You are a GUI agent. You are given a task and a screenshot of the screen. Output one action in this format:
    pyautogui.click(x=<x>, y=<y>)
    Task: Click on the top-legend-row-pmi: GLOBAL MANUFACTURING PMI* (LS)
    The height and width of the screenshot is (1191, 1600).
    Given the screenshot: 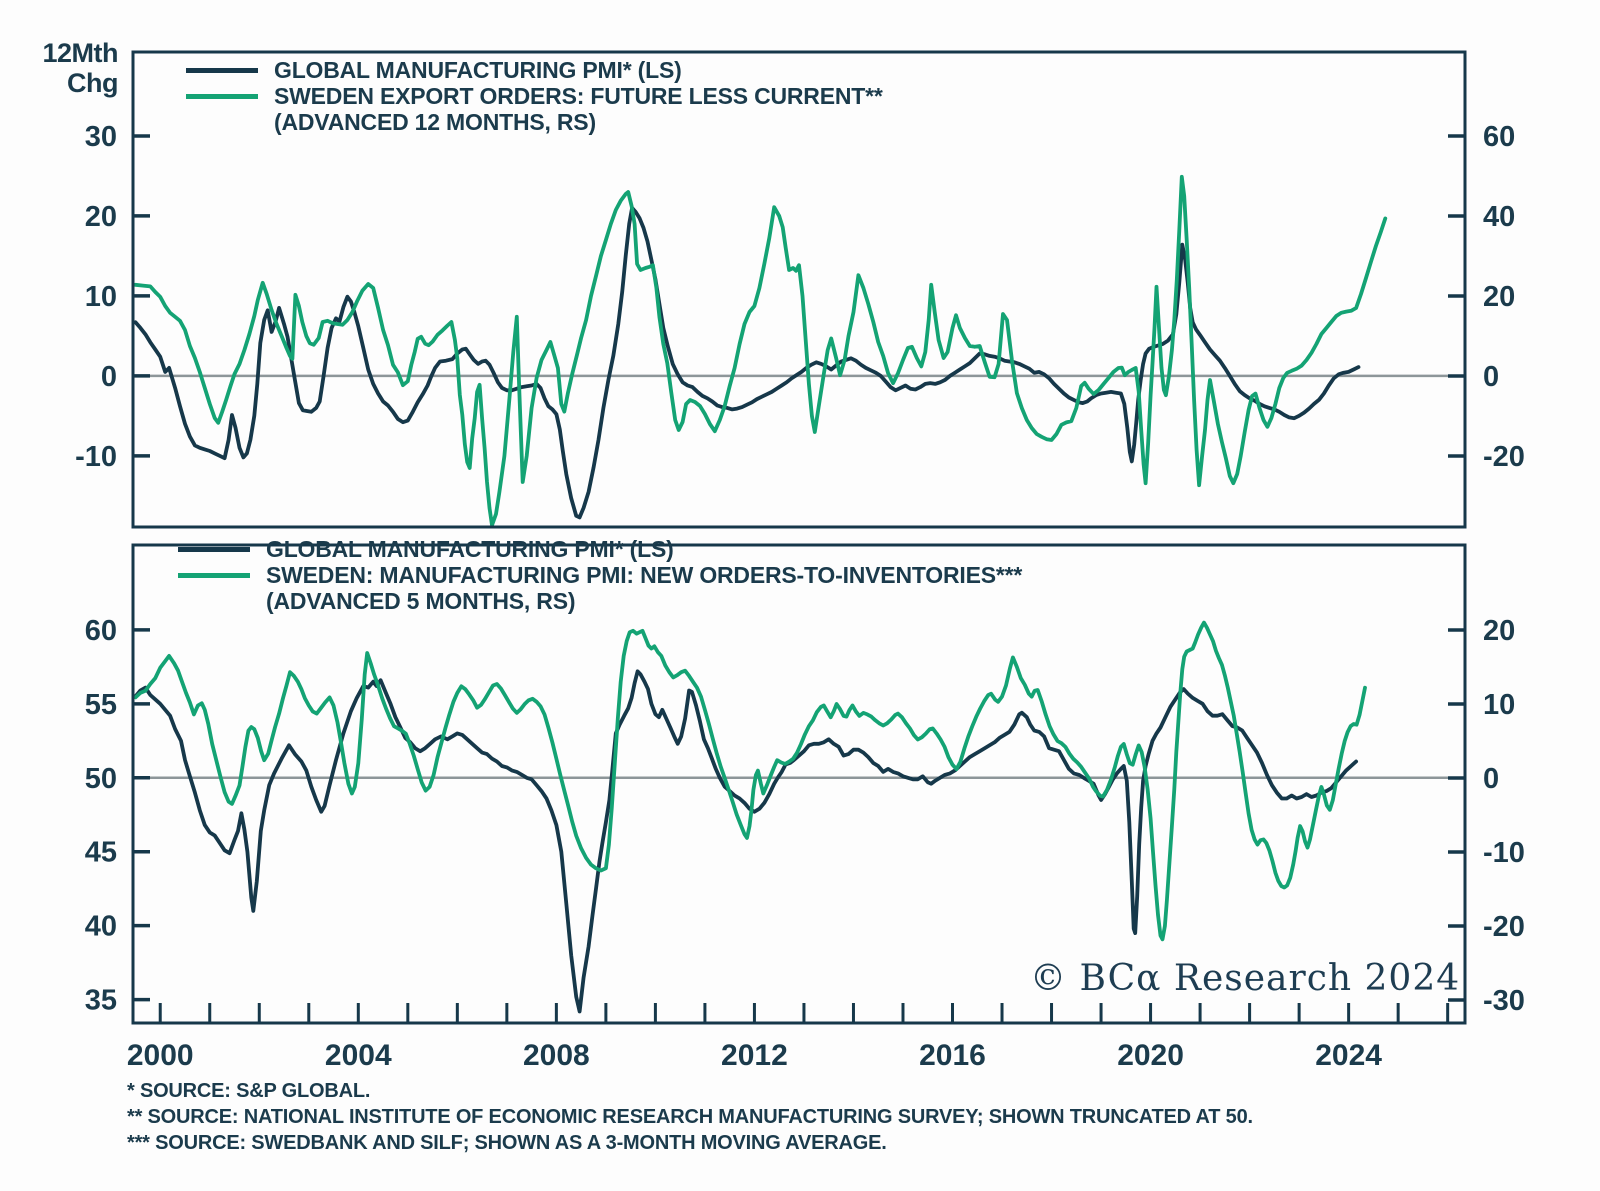 What is the action you would take?
    pyautogui.click(x=534, y=70)
    